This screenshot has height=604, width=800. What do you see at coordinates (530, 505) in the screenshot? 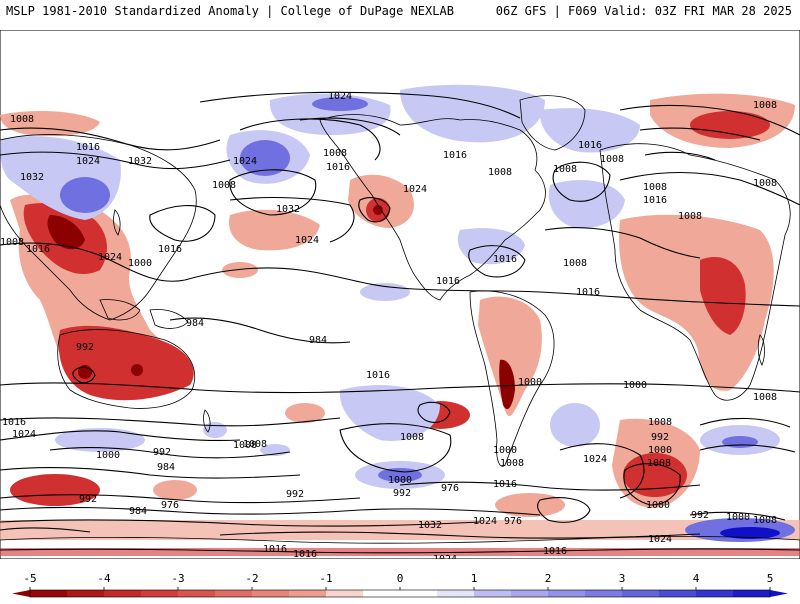
I see `neg-anomaly-sa-south` at bounding box center [530, 505].